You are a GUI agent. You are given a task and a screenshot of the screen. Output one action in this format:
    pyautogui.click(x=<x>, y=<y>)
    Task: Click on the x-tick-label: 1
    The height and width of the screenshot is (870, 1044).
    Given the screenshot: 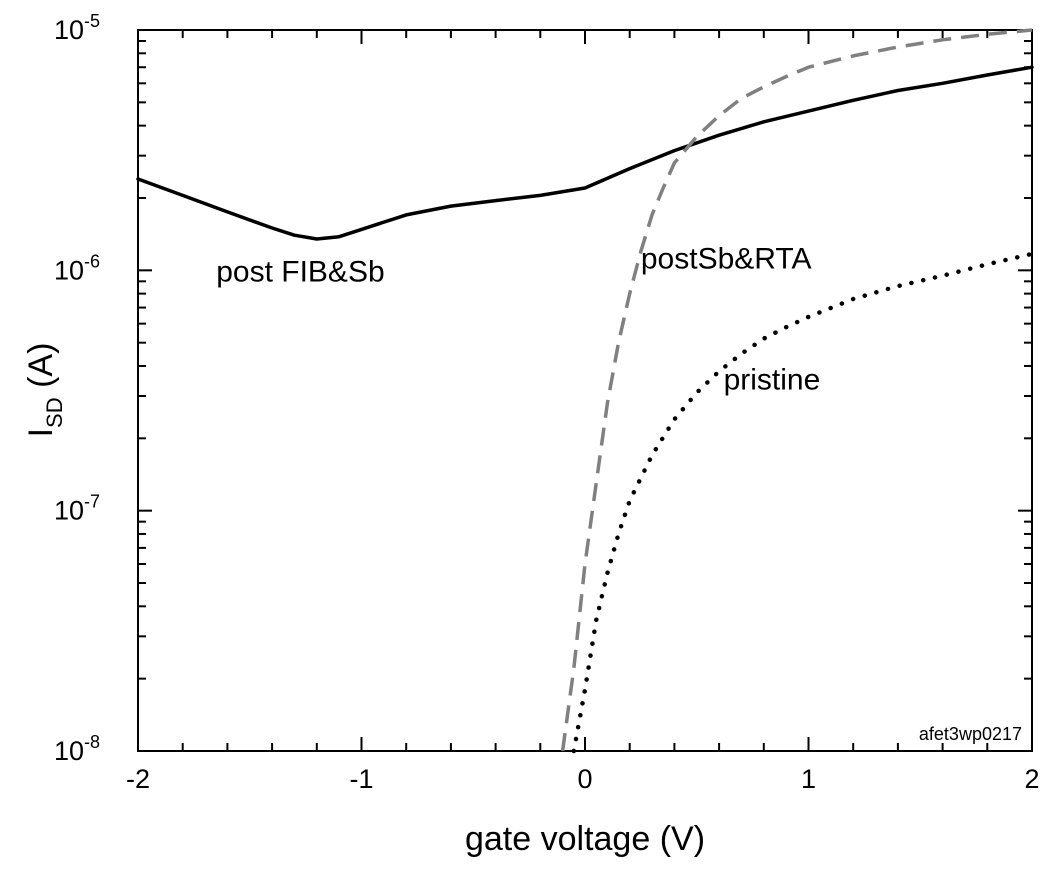 What is the action you would take?
    pyautogui.click(x=808, y=779)
    